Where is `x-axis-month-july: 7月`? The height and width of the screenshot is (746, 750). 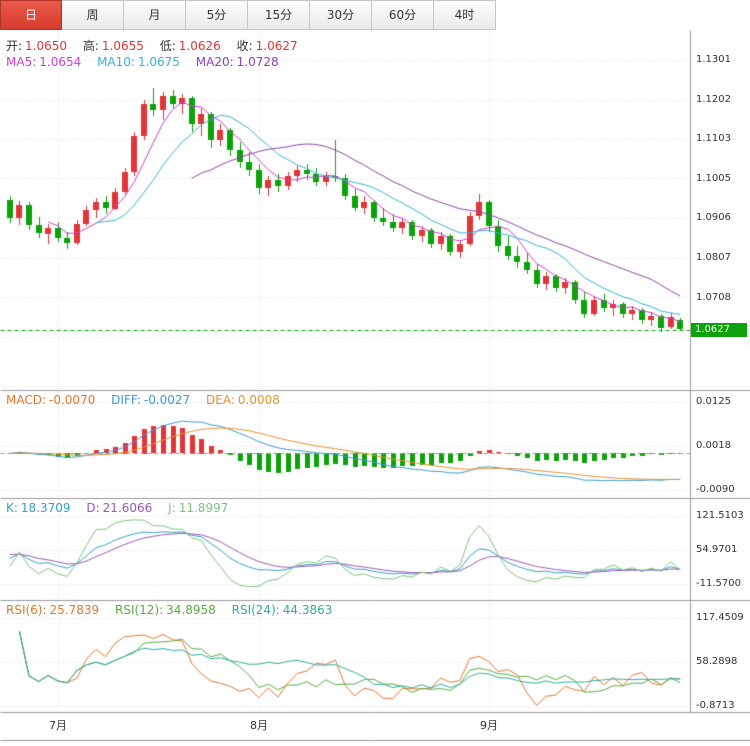
x-axis-month-july: 7月 is located at coordinates (58, 725).